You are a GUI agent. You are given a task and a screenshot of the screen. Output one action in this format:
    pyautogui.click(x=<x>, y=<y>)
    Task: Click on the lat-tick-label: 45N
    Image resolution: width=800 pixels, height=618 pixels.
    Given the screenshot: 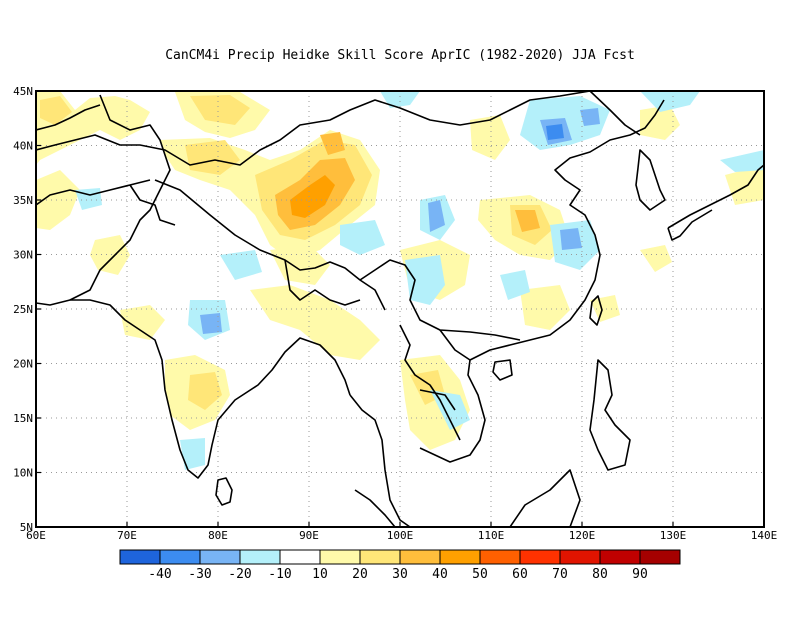 What is the action you would take?
    pyautogui.click(x=23, y=91)
    